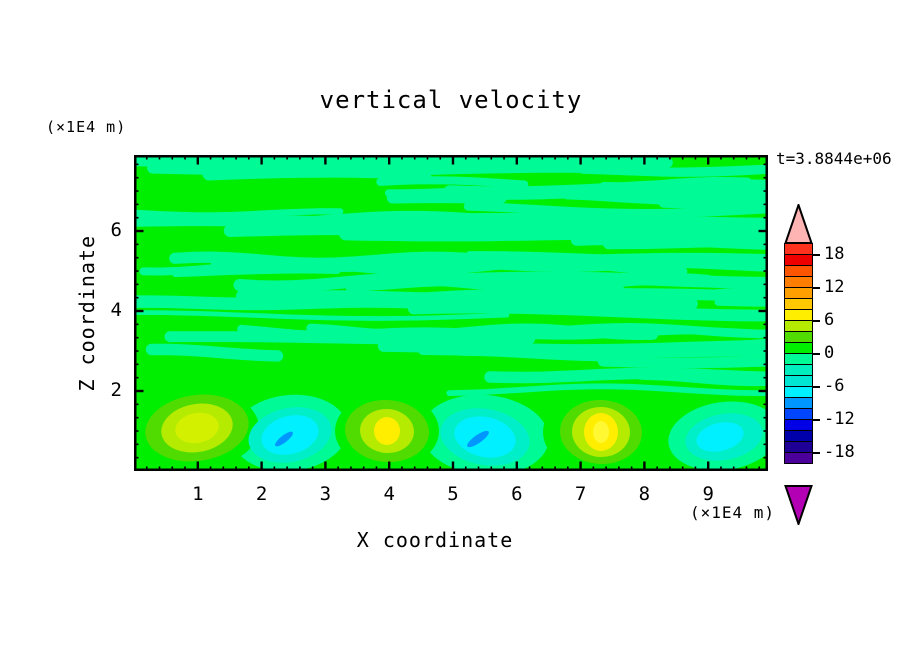  I want to click on colorbar-tick-label: -18, so click(839, 452).